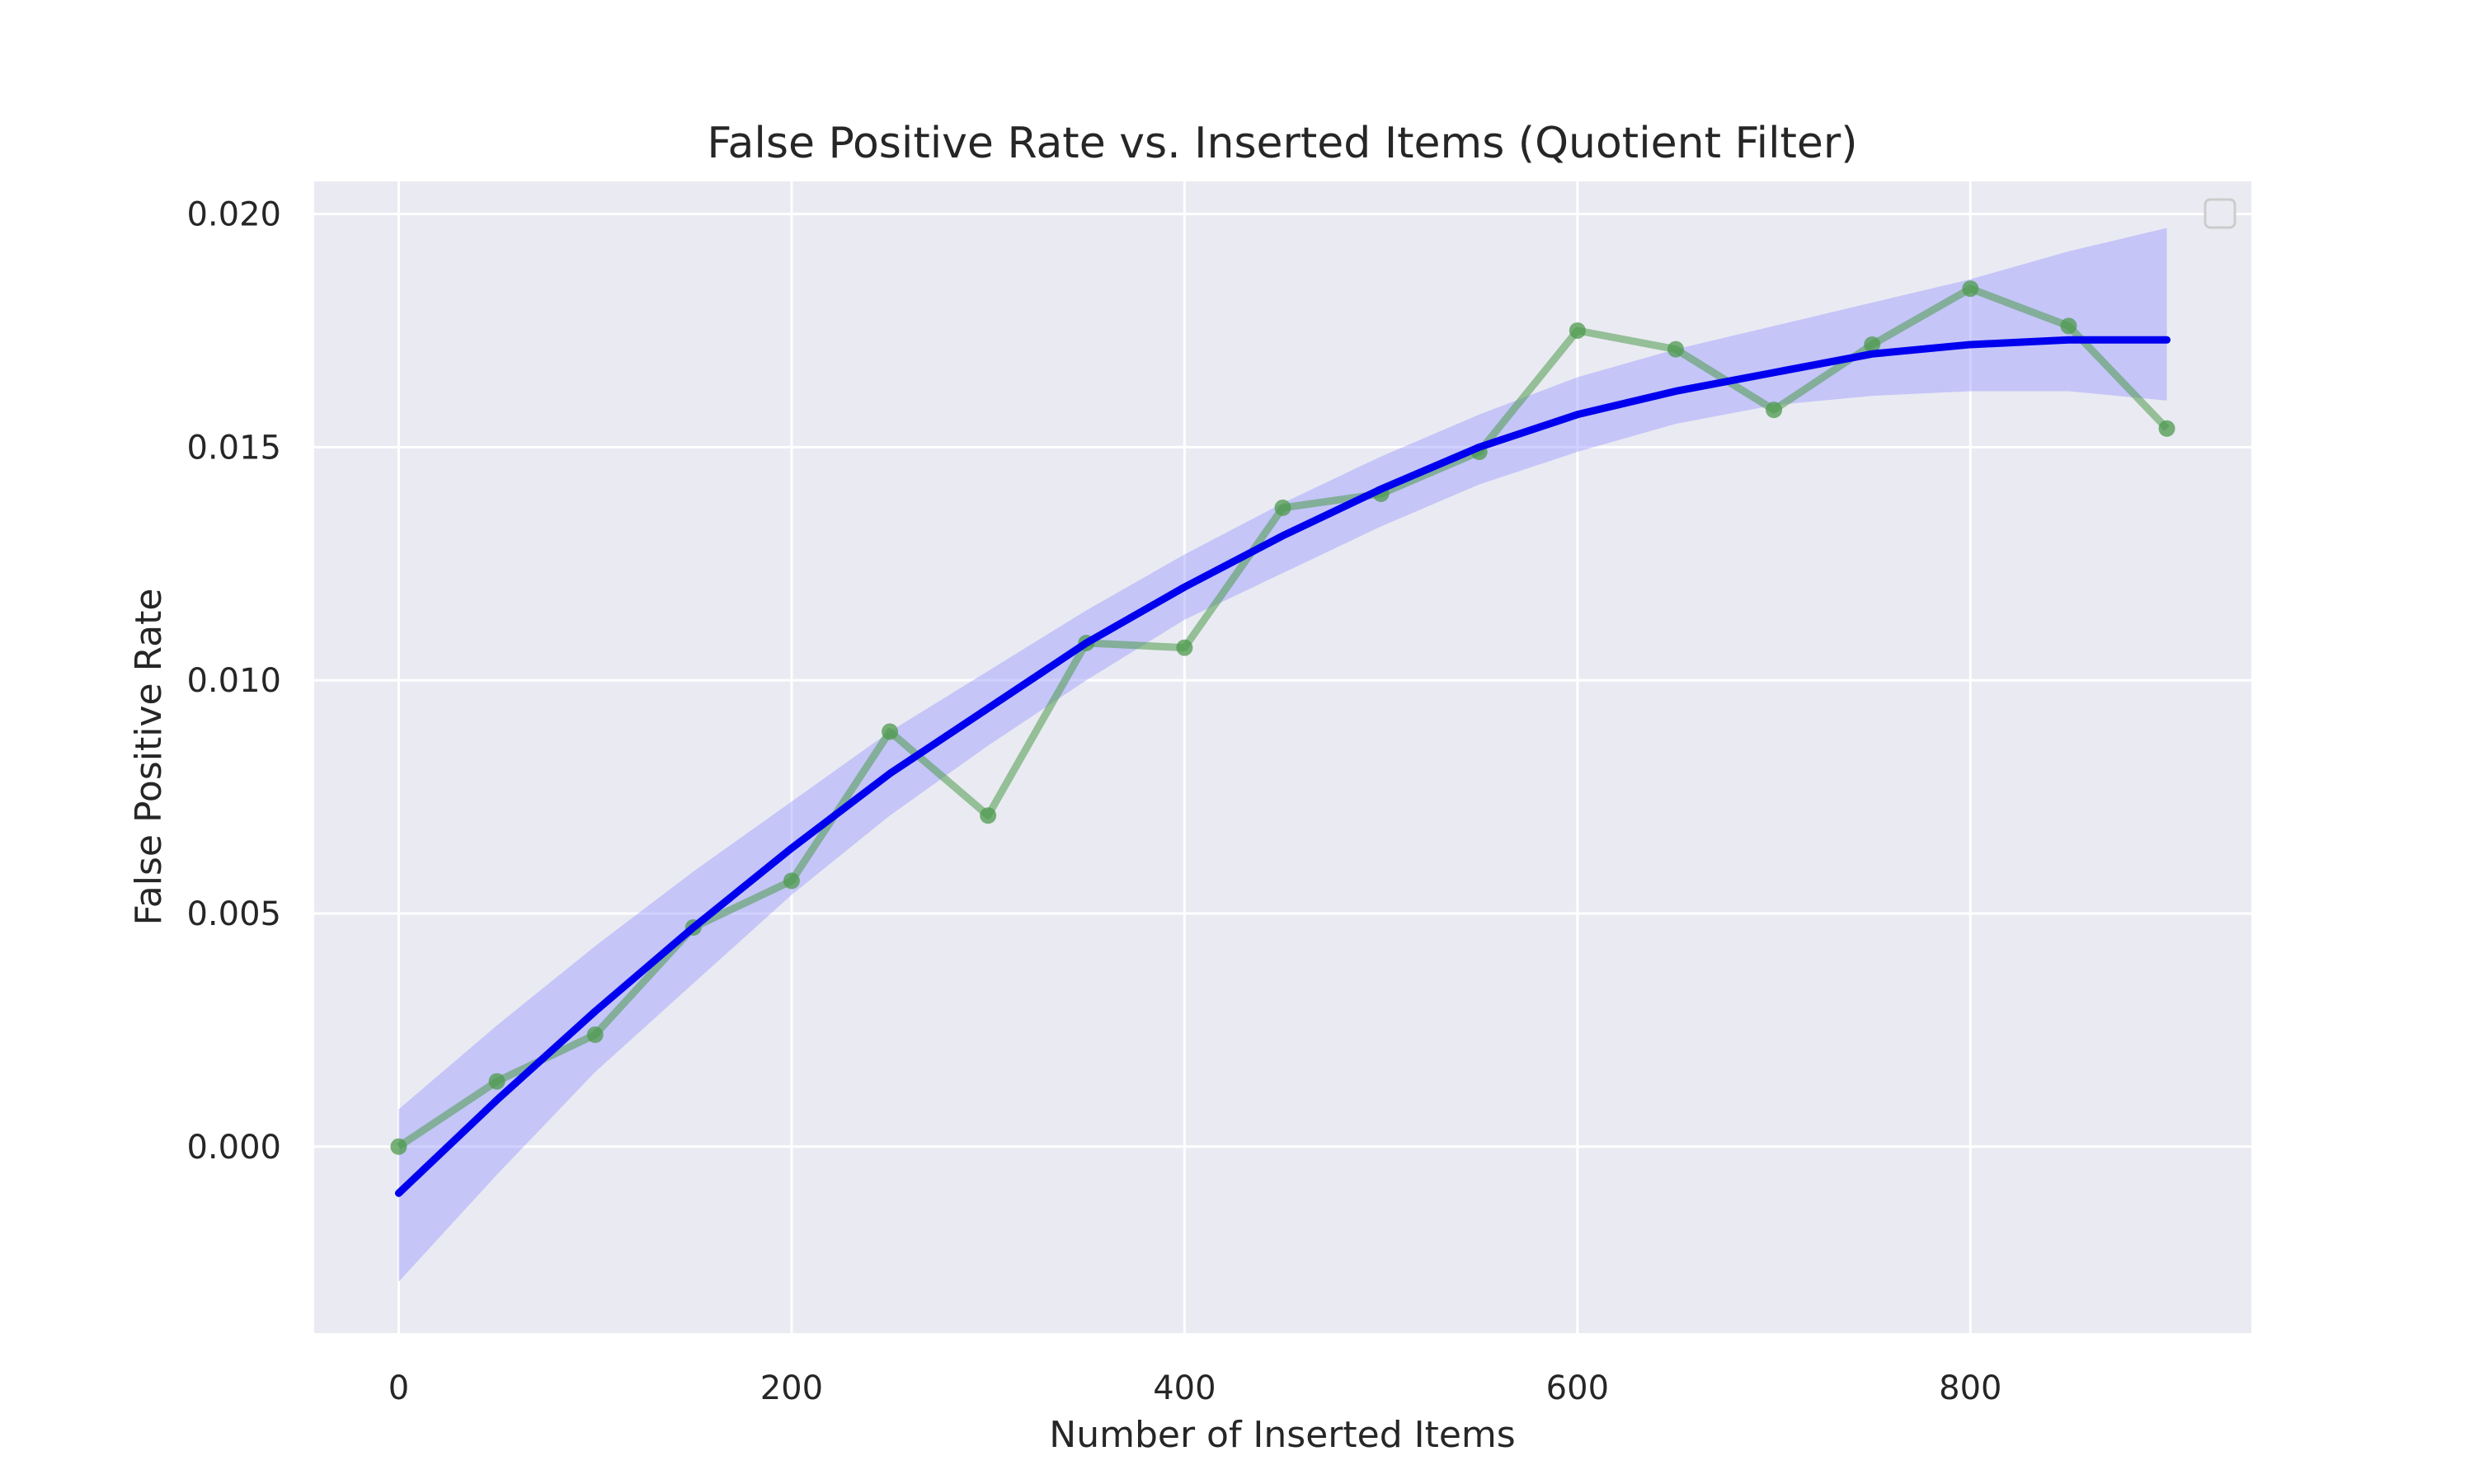 This screenshot has height=1484, width=2474. Describe the element at coordinates (1577, 1388) in the screenshot. I see `x-tick-label: 600` at that location.